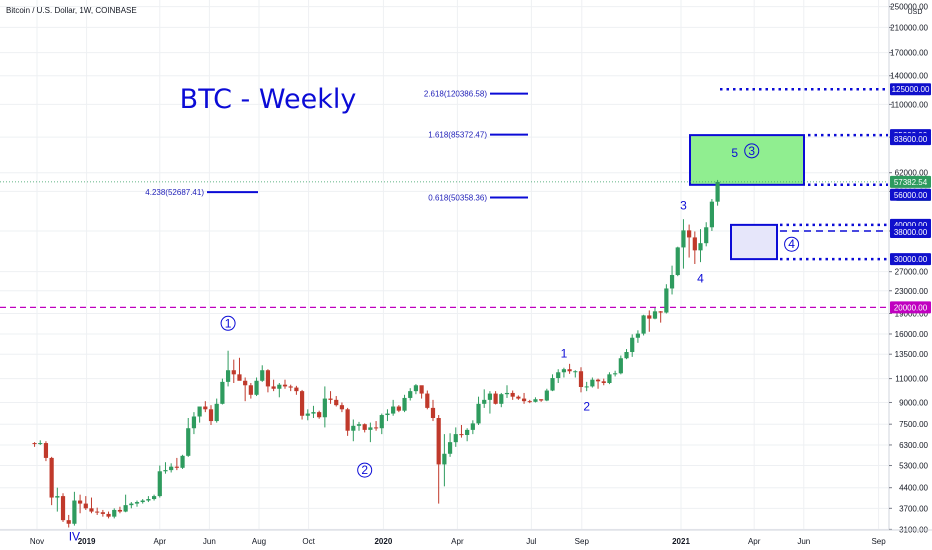 The image size is (932, 550). I want to click on wave-label: 2, so click(364, 470).